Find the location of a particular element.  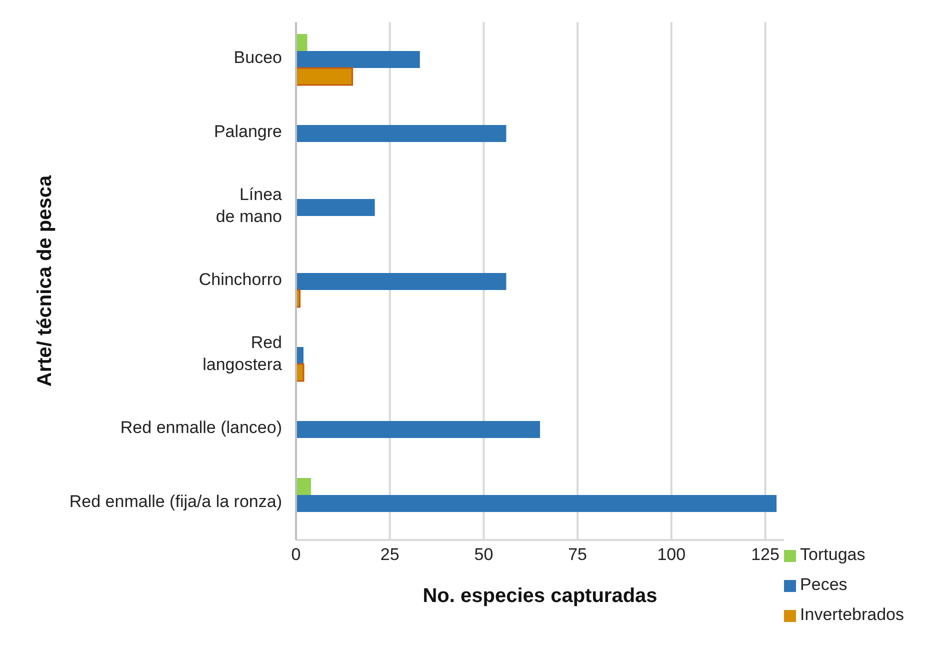

y-tick-label: Red langostera is located at coordinates (242, 353).